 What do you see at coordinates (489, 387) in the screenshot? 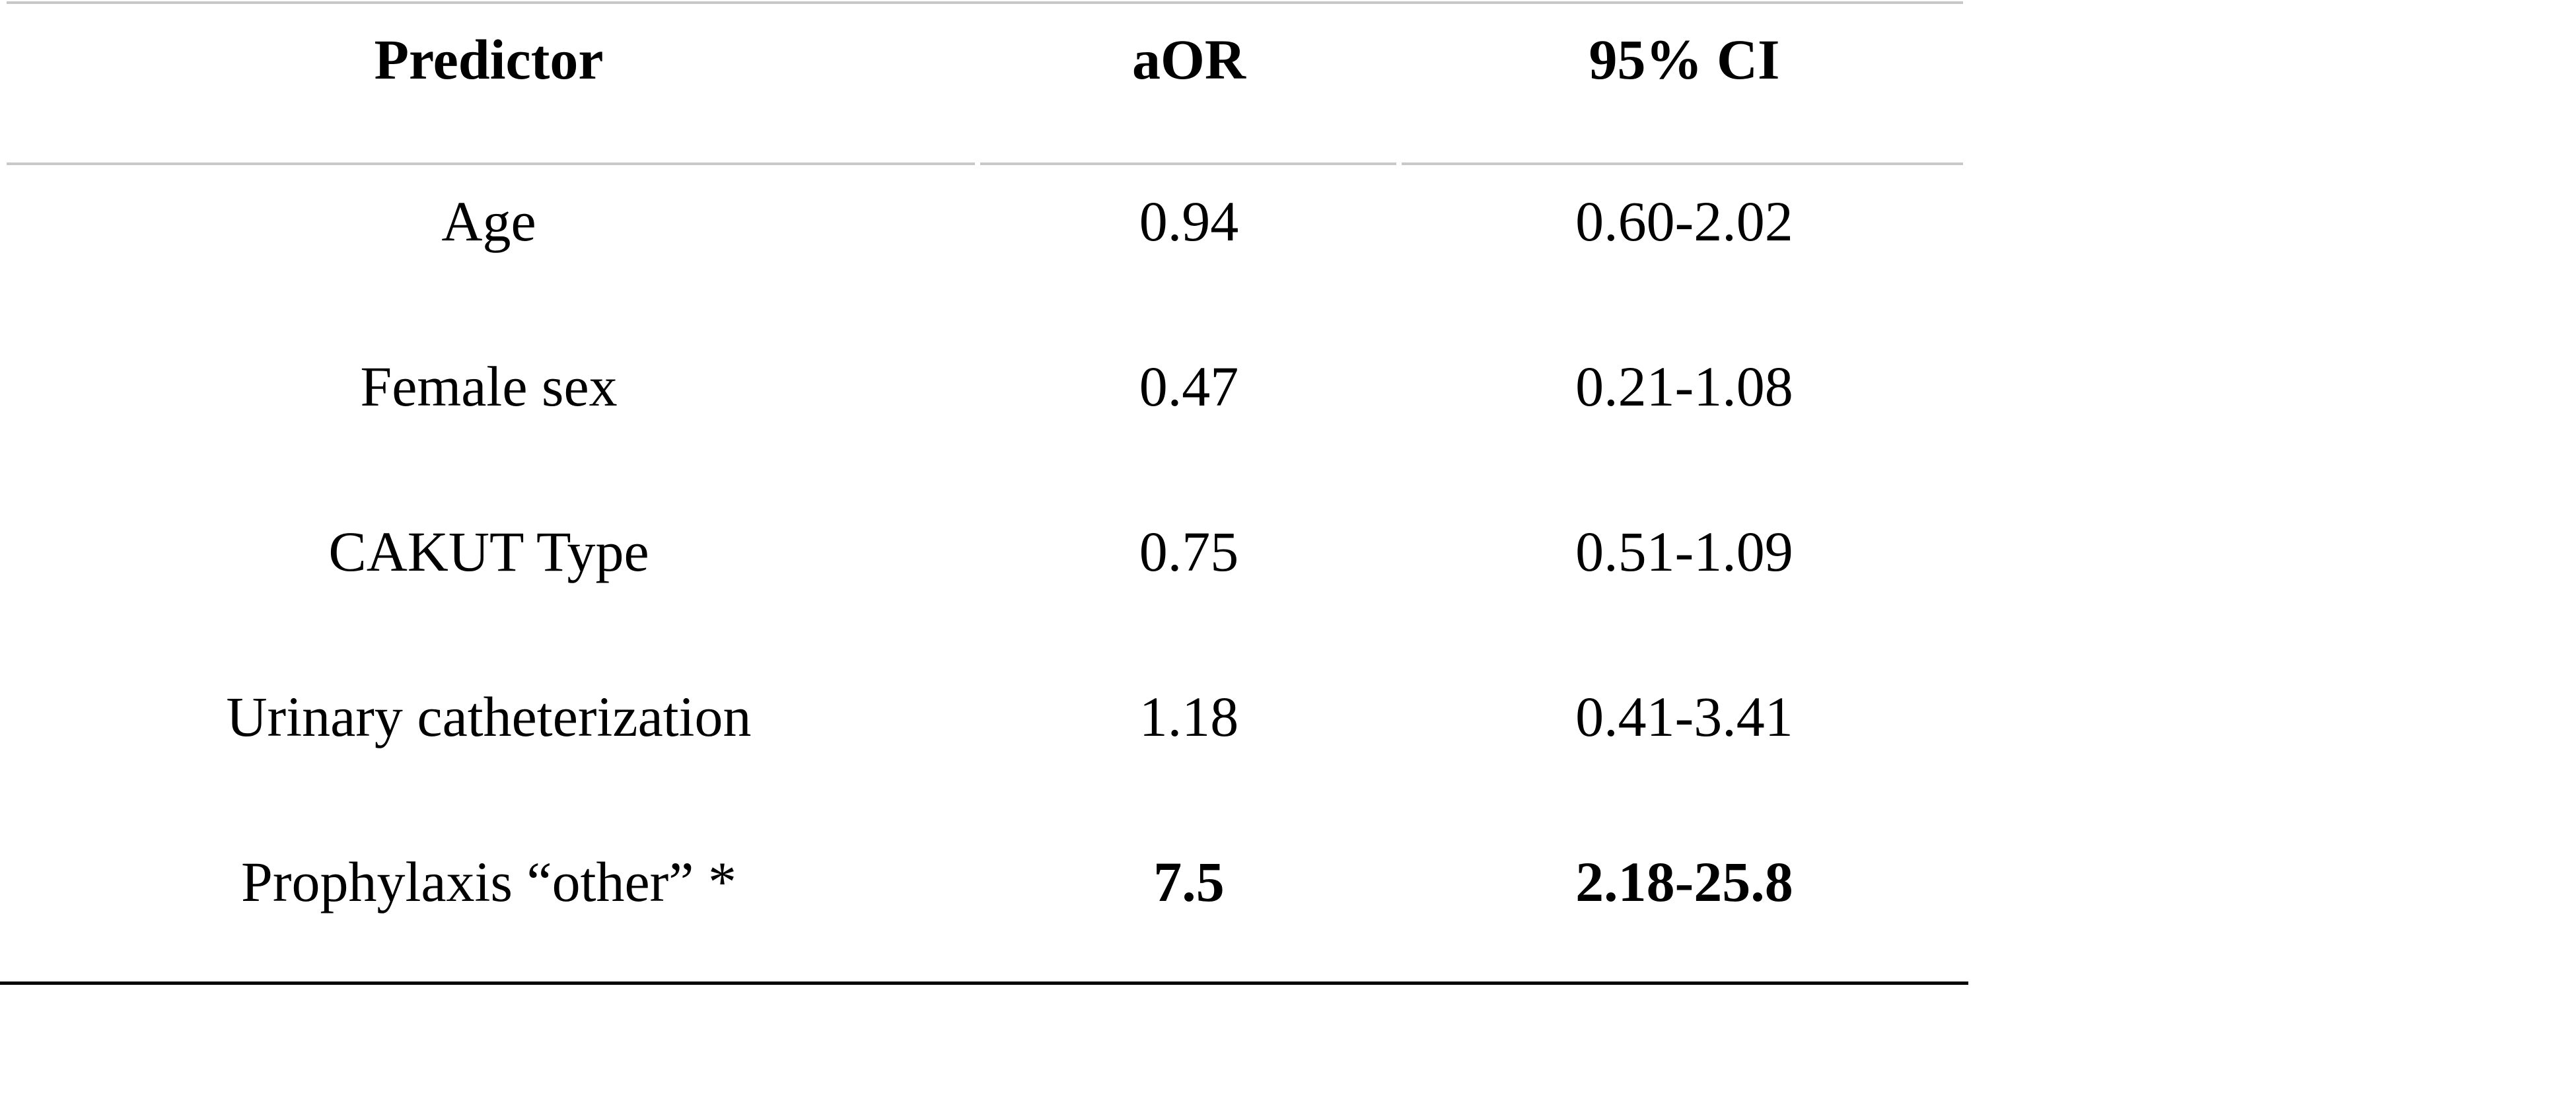
I see `table-row-predictor: Female sex` at bounding box center [489, 387].